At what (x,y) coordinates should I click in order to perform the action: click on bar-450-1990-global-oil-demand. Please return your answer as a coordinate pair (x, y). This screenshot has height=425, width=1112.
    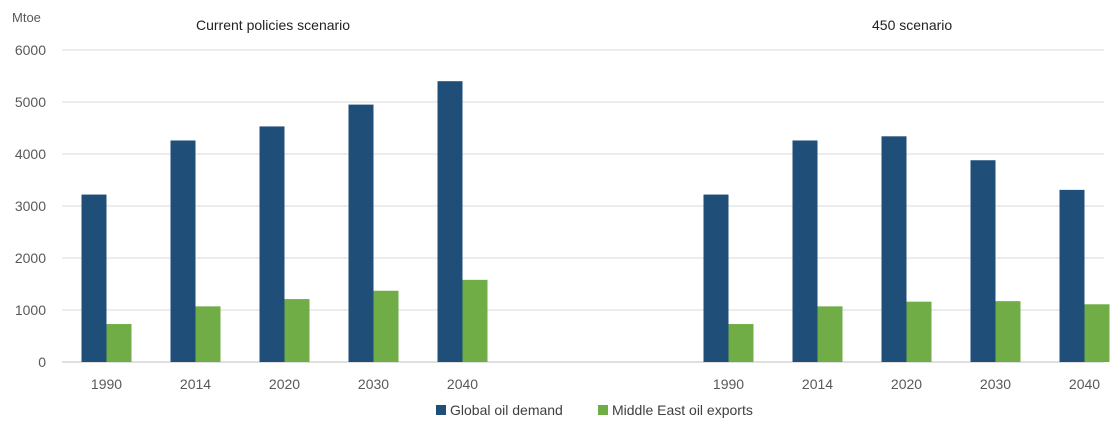
    Looking at the image, I should click on (716, 278).